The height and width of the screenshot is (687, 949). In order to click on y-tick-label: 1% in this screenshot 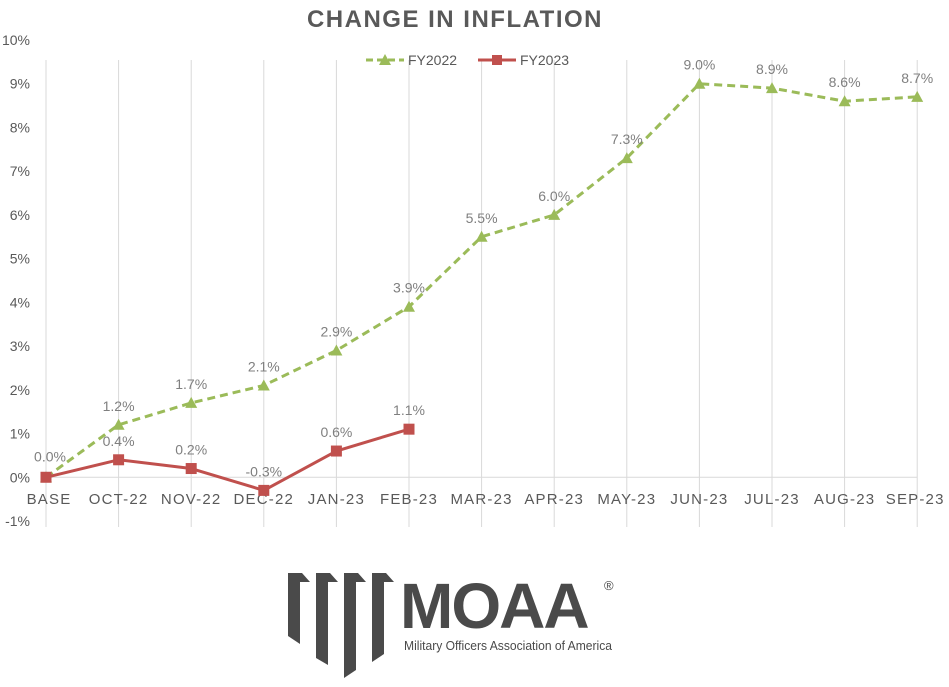, I will do `click(20, 434)`.